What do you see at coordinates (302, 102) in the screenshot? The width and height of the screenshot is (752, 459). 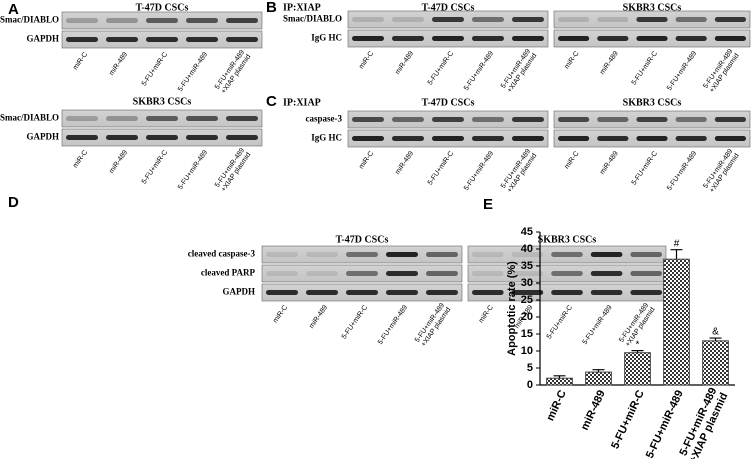 I see `ip-label: IP:XIAP` at bounding box center [302, 102].